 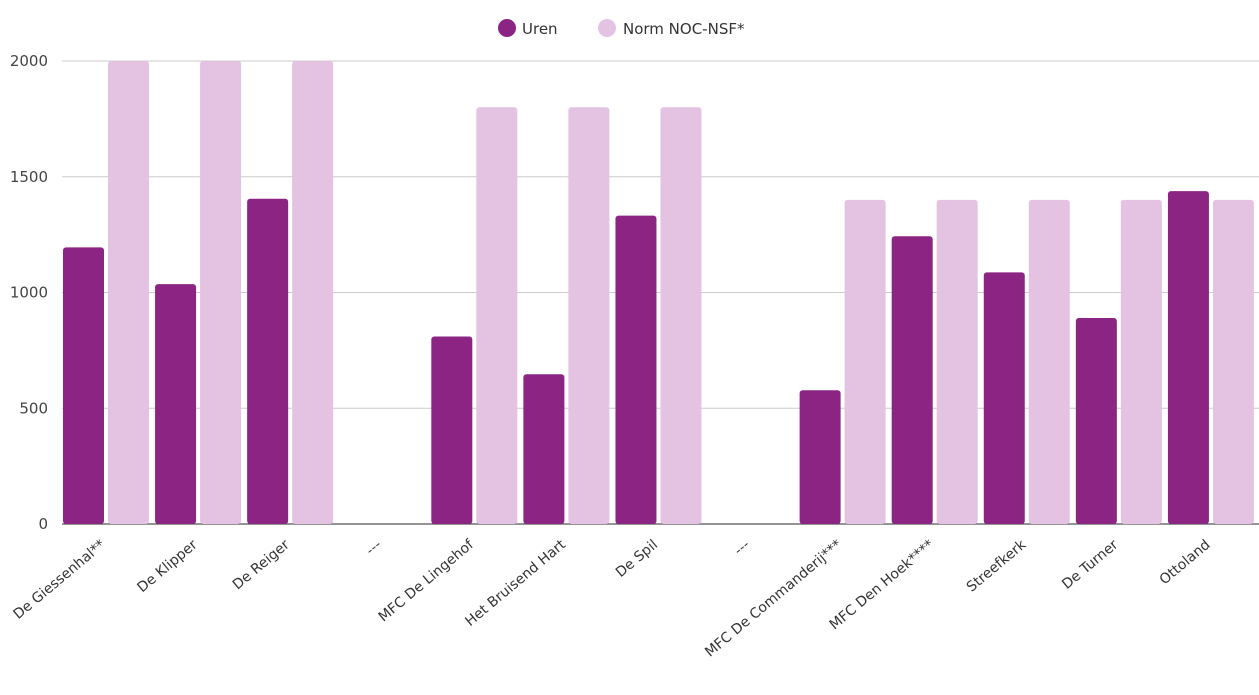 What do you see at coordinates (261, 565) in the screenshot?
I see `x-category-label: De Reiger` at bounding box center [261, 565].